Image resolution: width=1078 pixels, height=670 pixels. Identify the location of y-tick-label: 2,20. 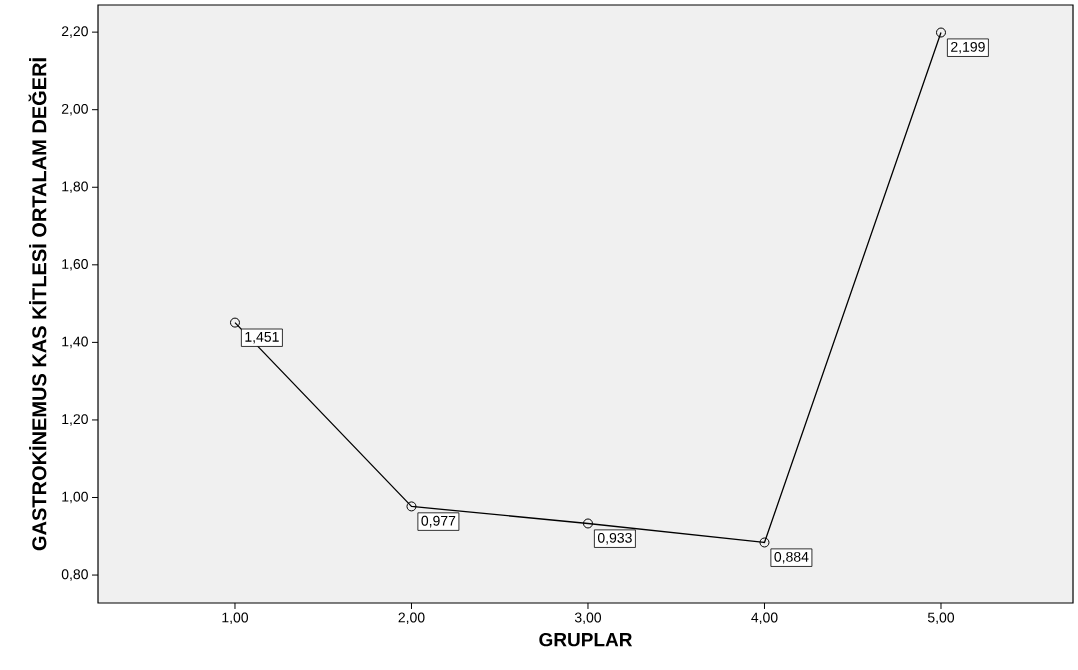
(74, 32).